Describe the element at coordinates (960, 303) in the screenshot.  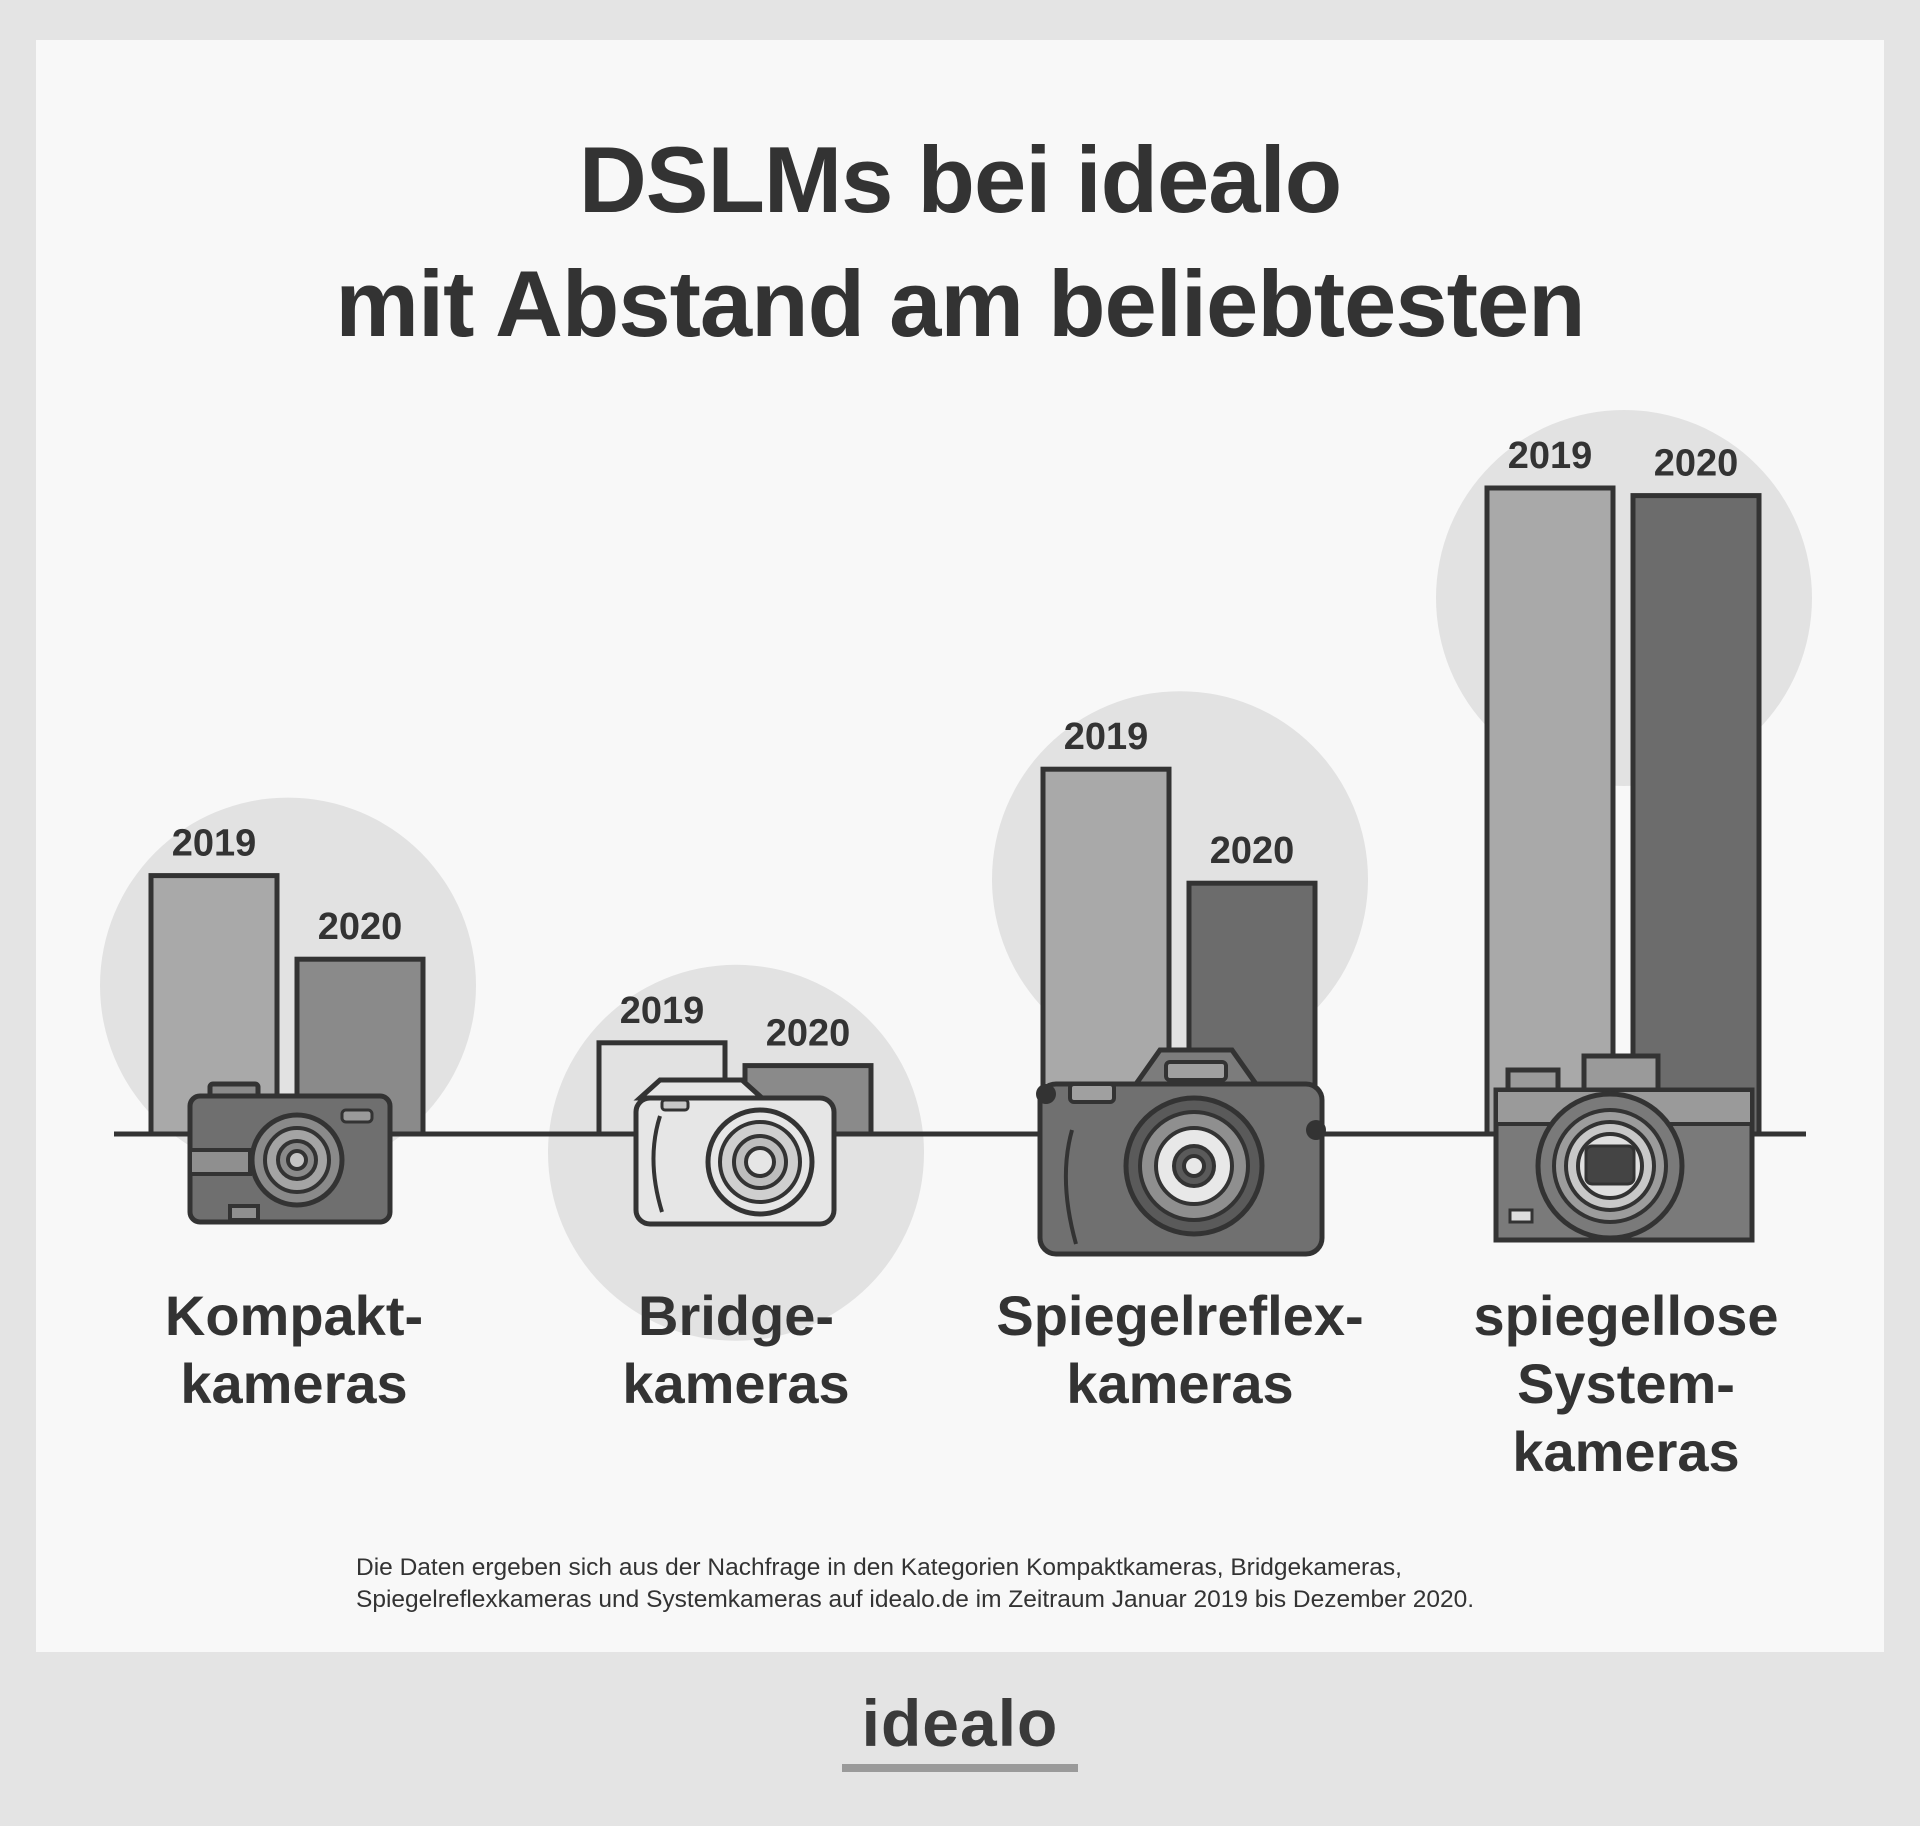
I see `title-line-2: mit Abstand am beliebtesten` at that location.